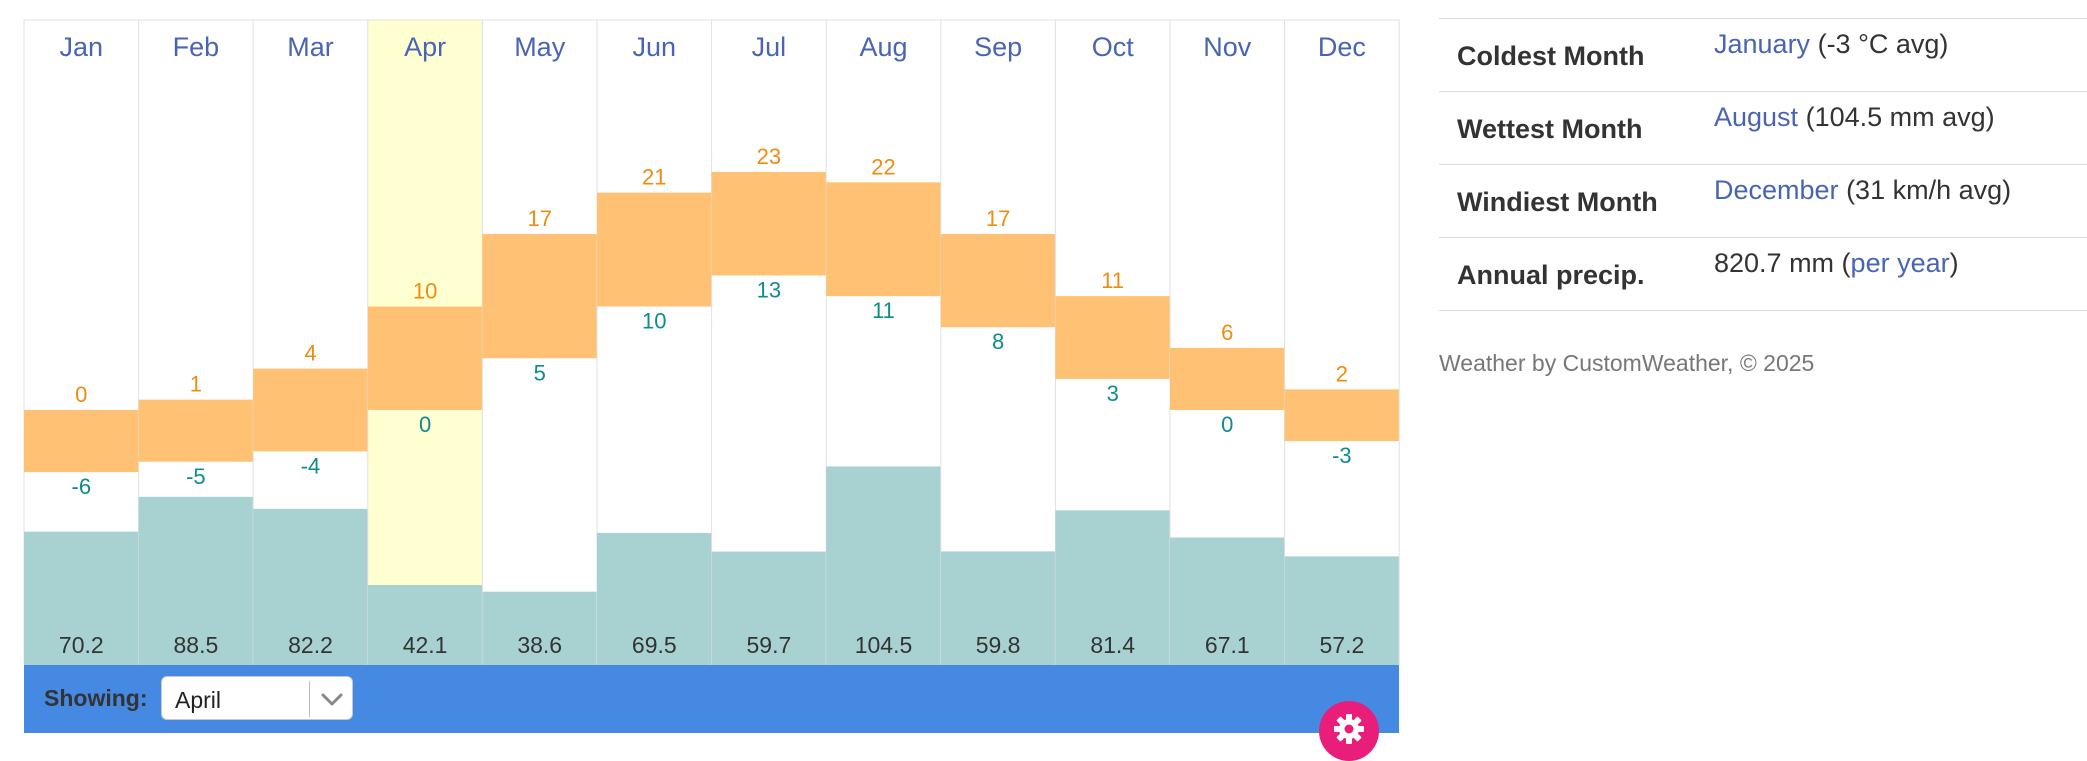 The image size is (2087, 761). I want to click on stats-row: Annual precip. 820.7 mm (per year), so click(1763, 274).